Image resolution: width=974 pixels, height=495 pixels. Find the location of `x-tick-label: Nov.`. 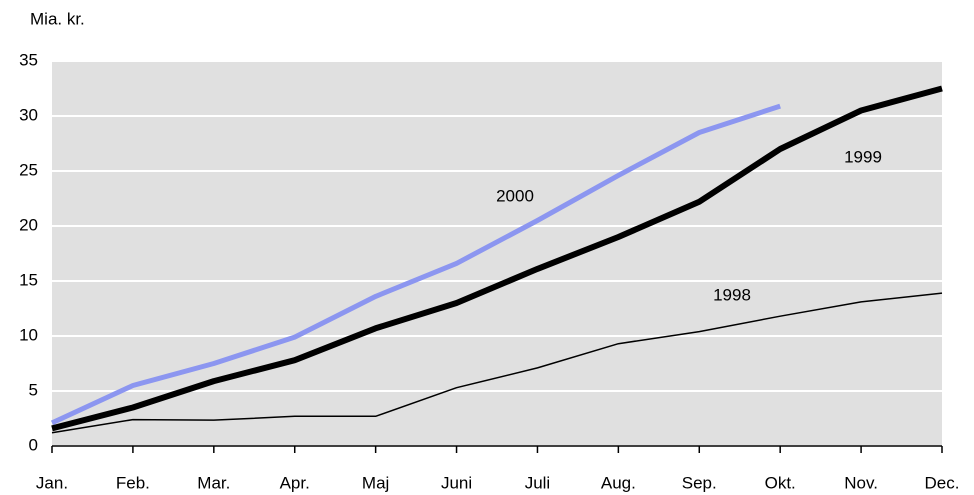

x-tick-label: Nov. is located at coordinates (861, 482).